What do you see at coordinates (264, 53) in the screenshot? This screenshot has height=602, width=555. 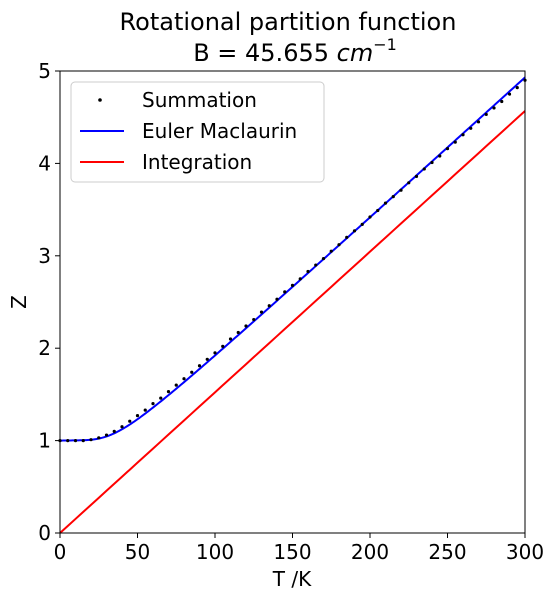 I see `subtitle-prefix: B = 45.655` at bounding box center [264, 53].